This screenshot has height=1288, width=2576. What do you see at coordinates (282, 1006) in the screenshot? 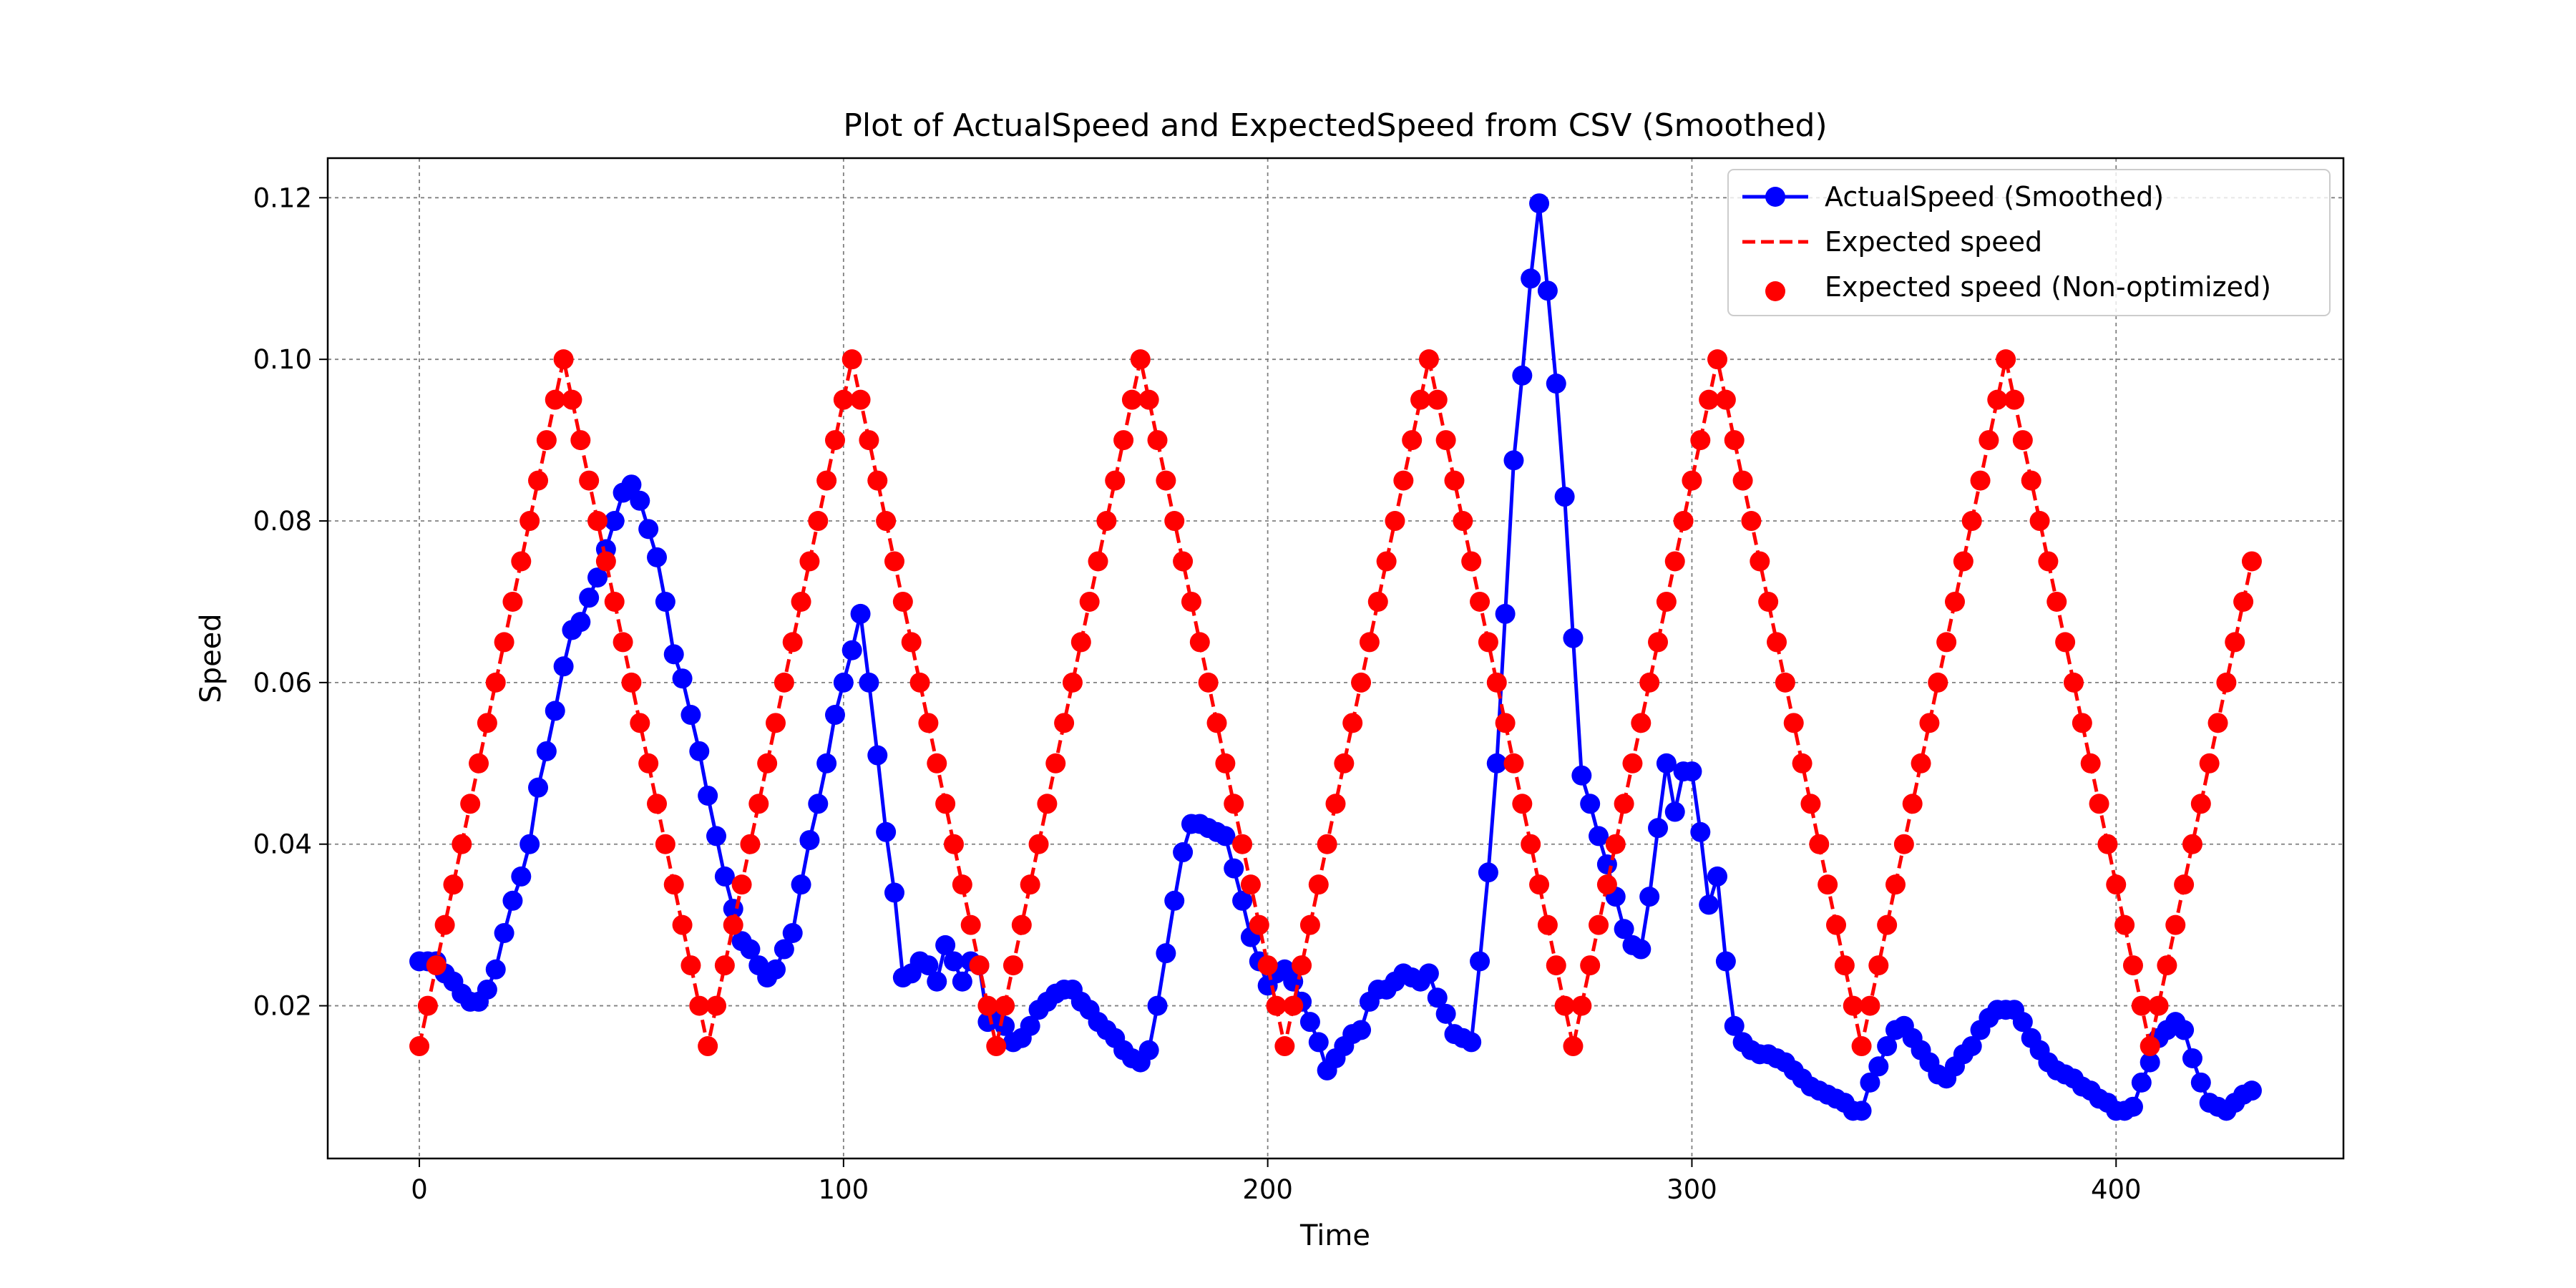
I see `y-tick-label: 0.02` at bounding box center [282, 1006].